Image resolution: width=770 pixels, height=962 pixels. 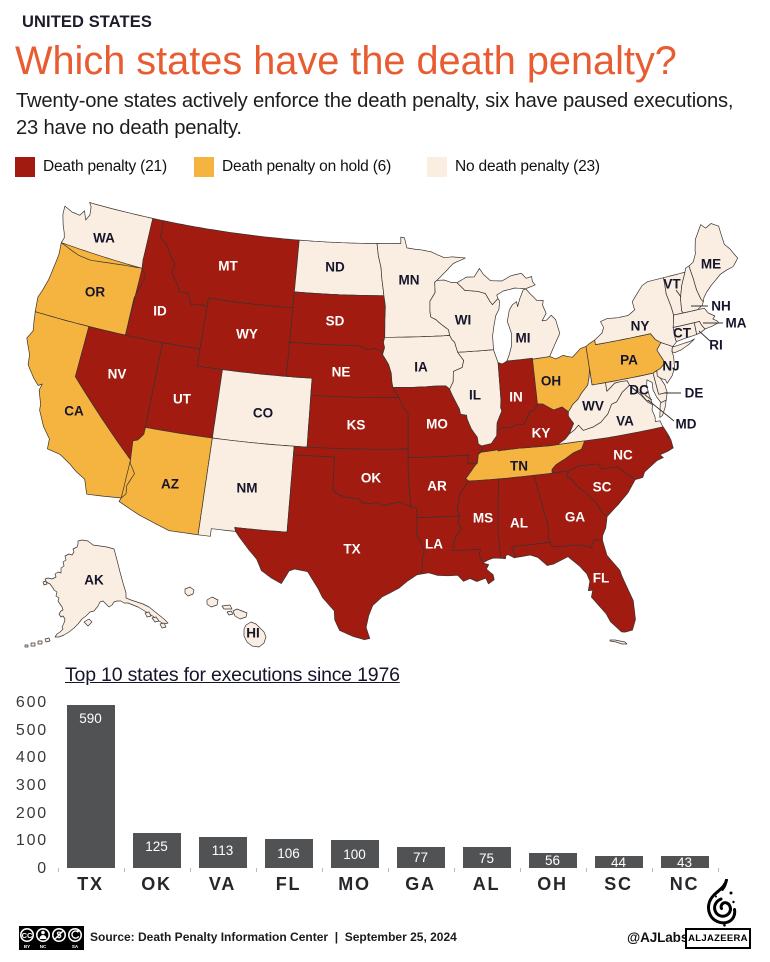 I want to click on svg-text: VA, so click(x=625, y=421).